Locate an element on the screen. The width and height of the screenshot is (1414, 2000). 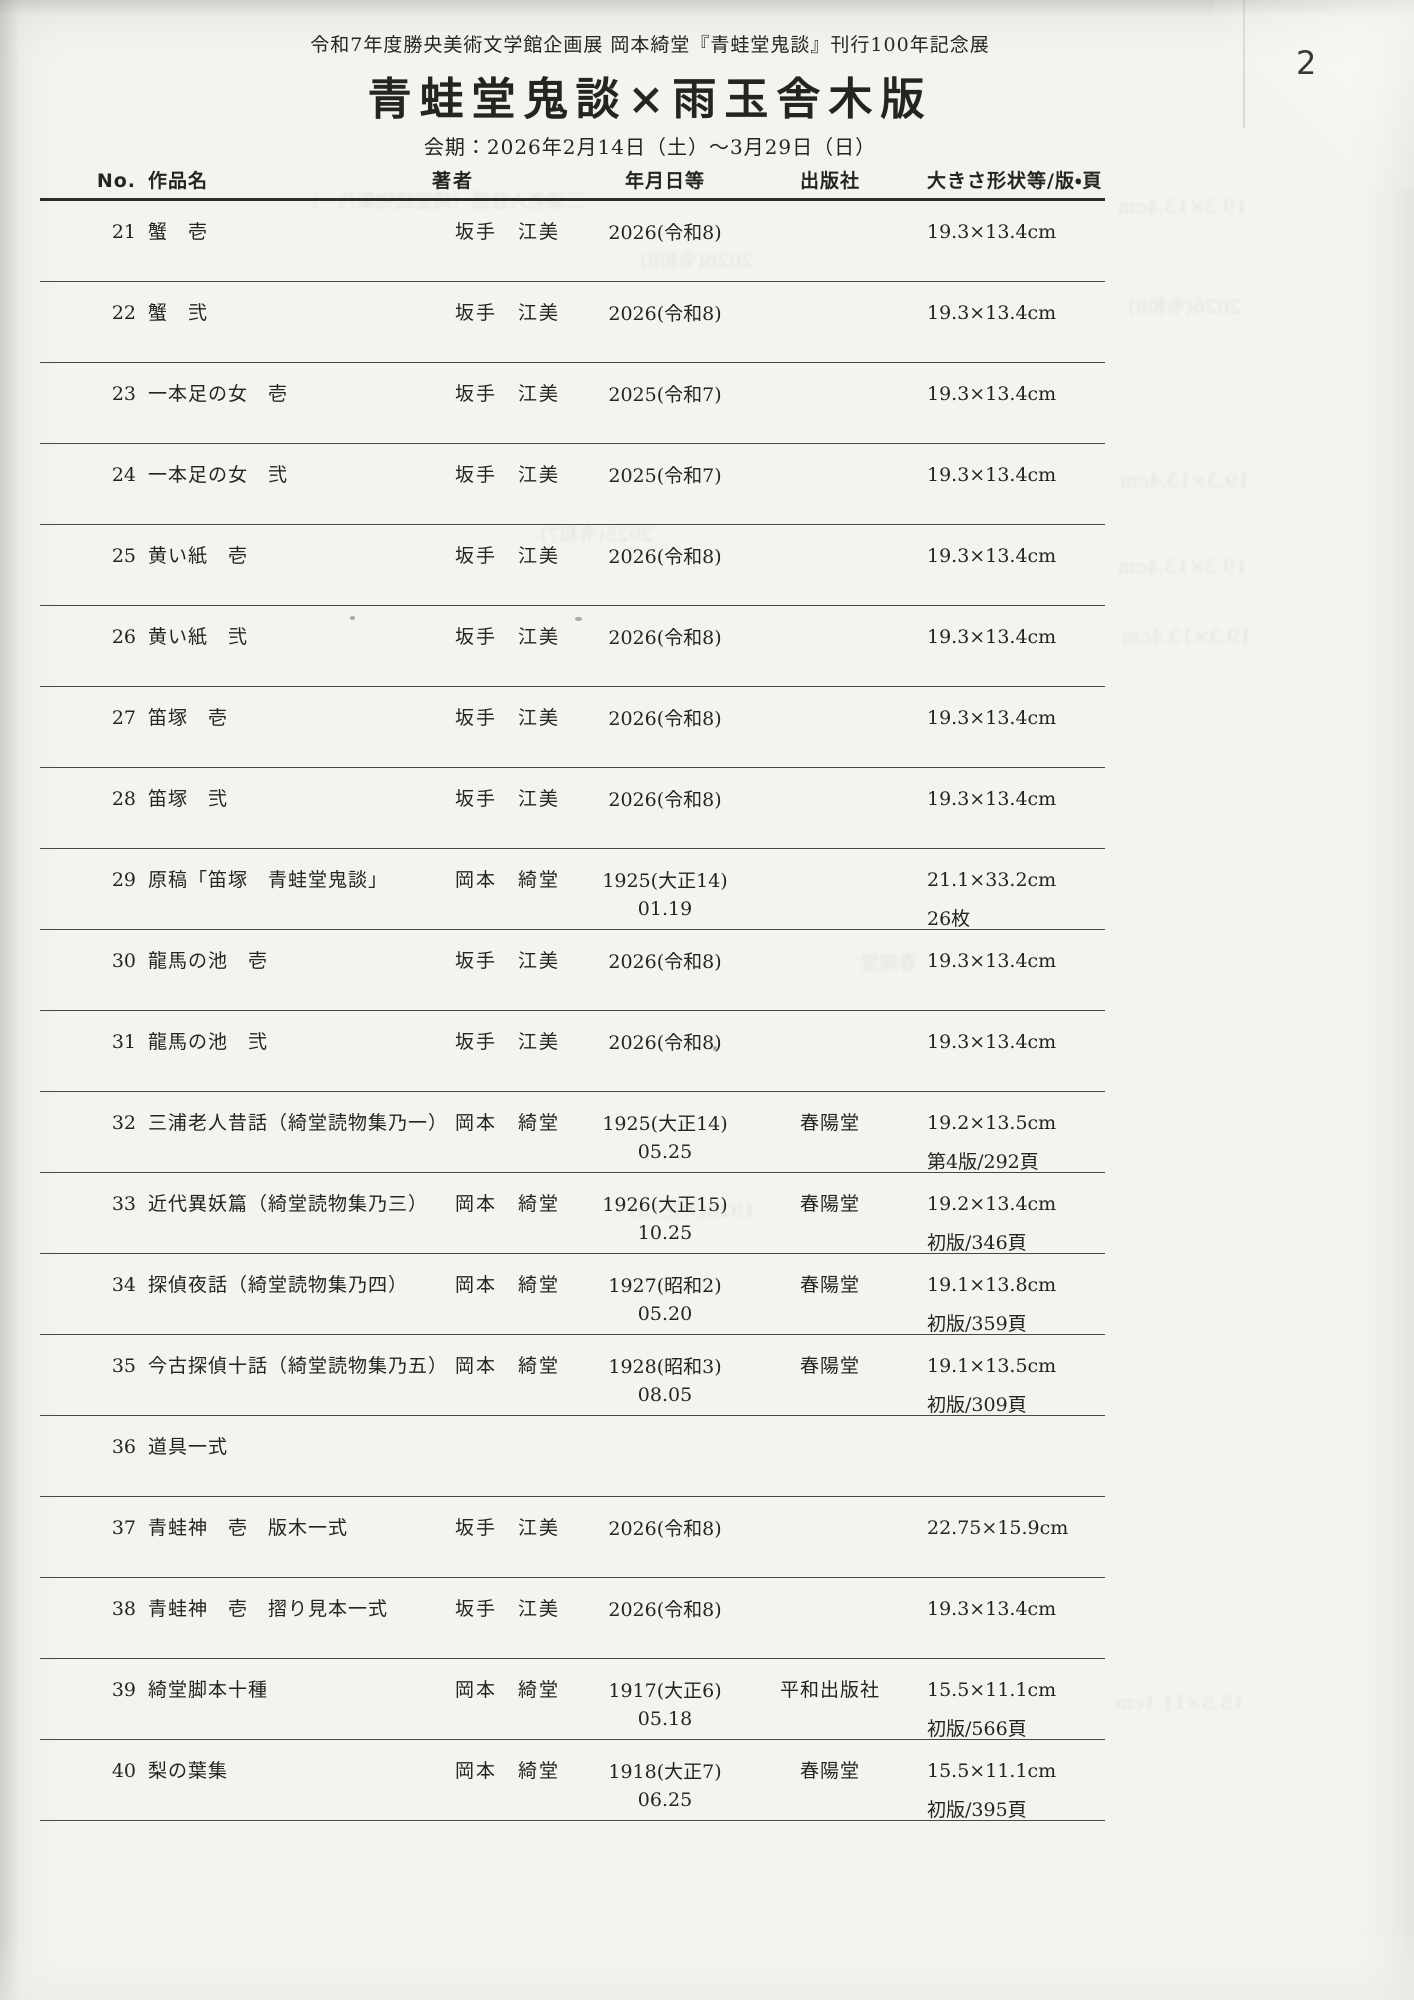
table-row: 36 道具一式 is located at coordinates (572, 1456).